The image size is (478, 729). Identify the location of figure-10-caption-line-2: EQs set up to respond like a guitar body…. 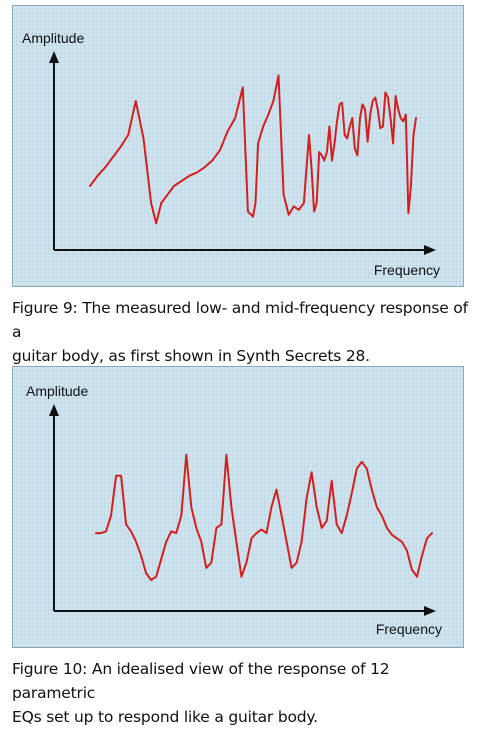
(165, 717).